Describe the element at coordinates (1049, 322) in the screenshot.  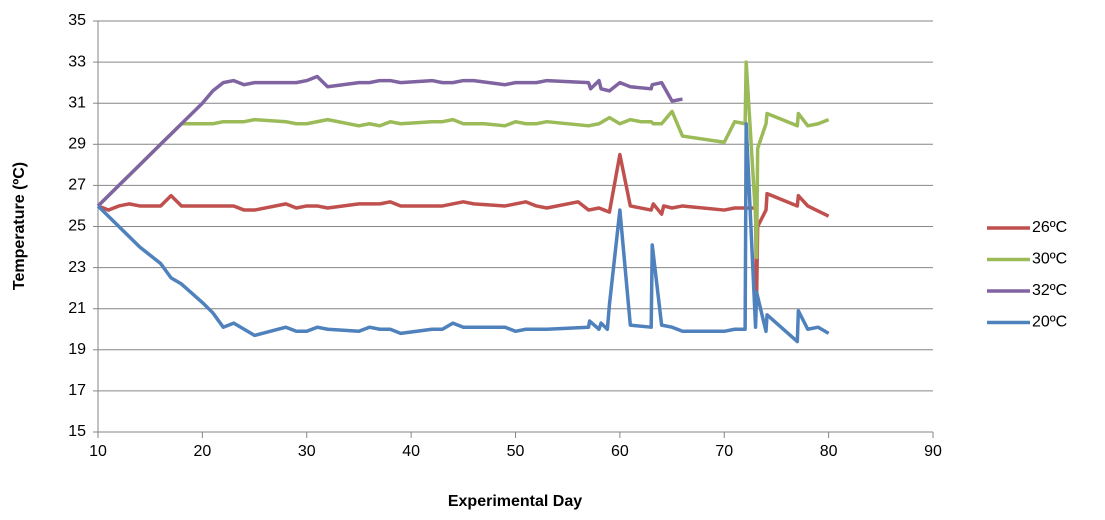
I see `legend-label: 20ºC` at that location.